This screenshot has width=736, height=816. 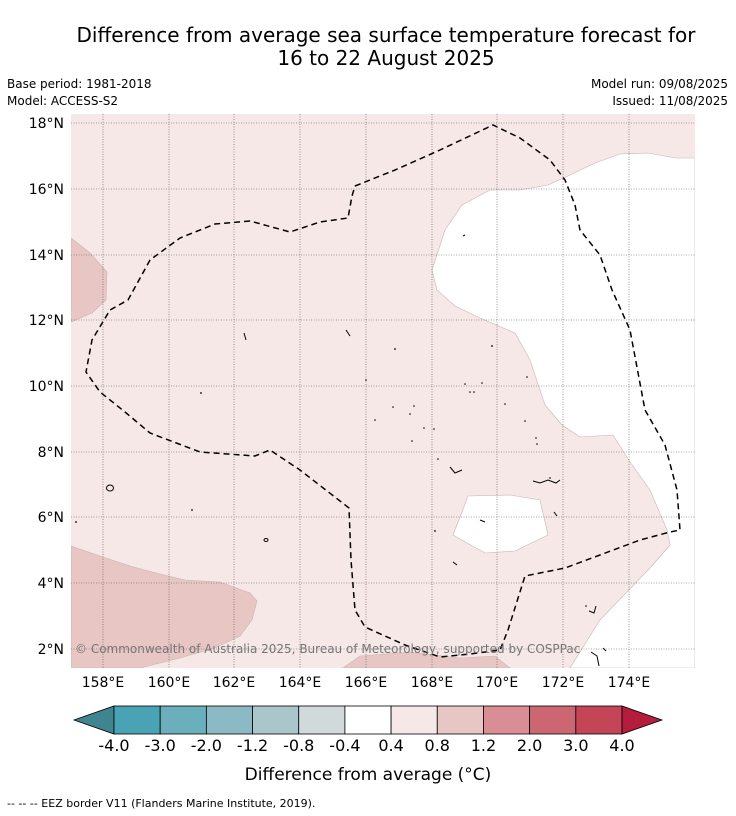 What do you see at coordinates (500, 524) in the screenshot?
I see `no-anomaly-region-center` at bounding box center [500, 524].